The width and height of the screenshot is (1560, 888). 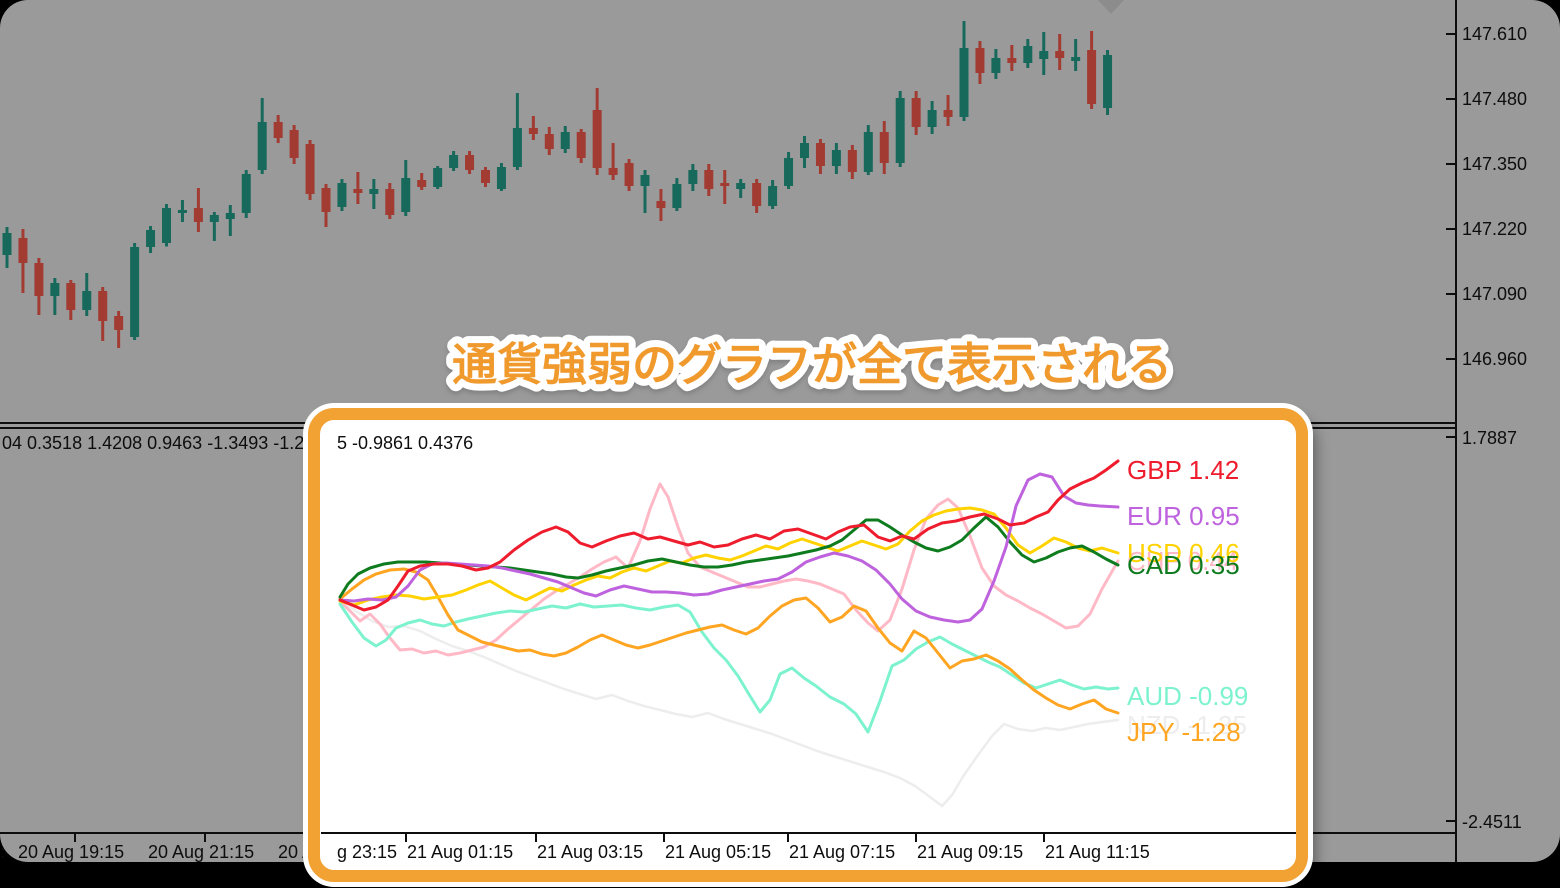 I want to click on price-axis-label: 147.480, so click(x=1495, y=99).